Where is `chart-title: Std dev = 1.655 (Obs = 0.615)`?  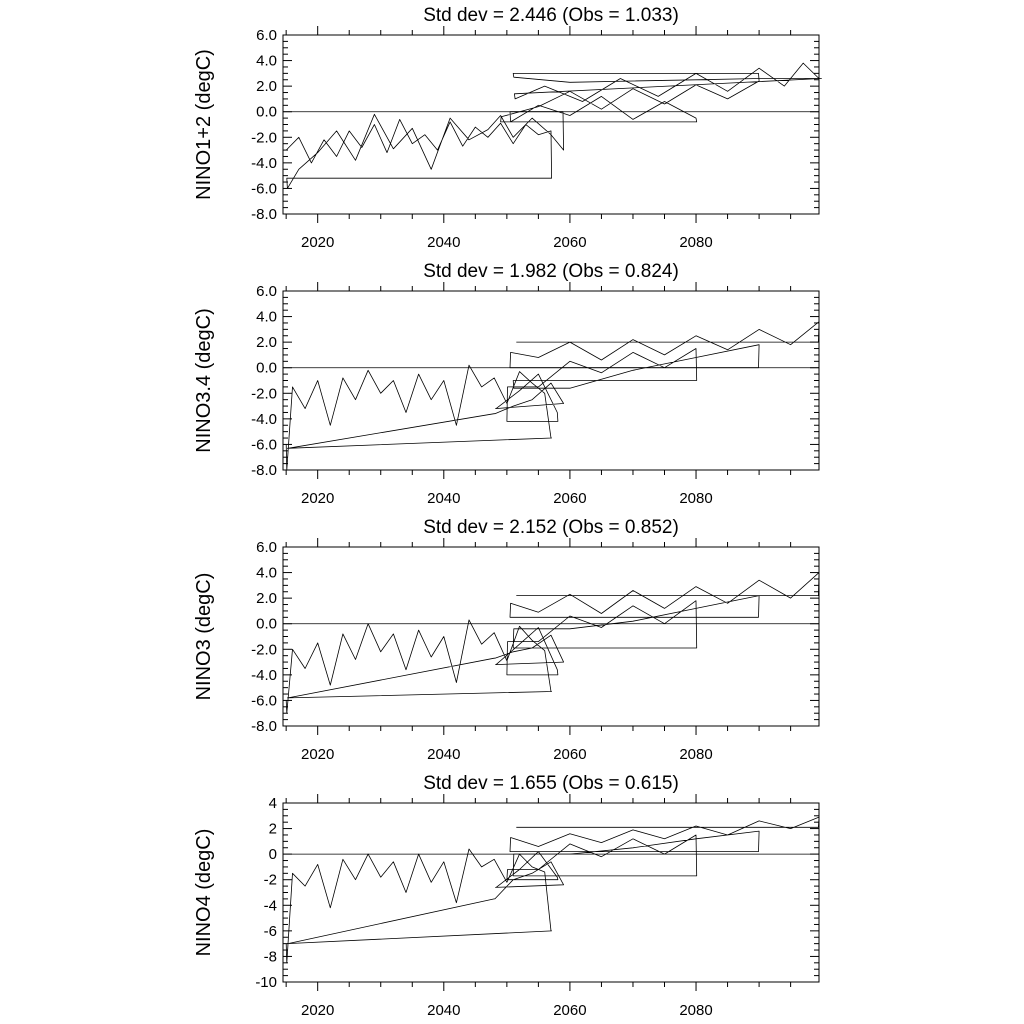
chart-title: Std dev = 1.655 (Obs = 0.615) is located at coordinates (551, 783).